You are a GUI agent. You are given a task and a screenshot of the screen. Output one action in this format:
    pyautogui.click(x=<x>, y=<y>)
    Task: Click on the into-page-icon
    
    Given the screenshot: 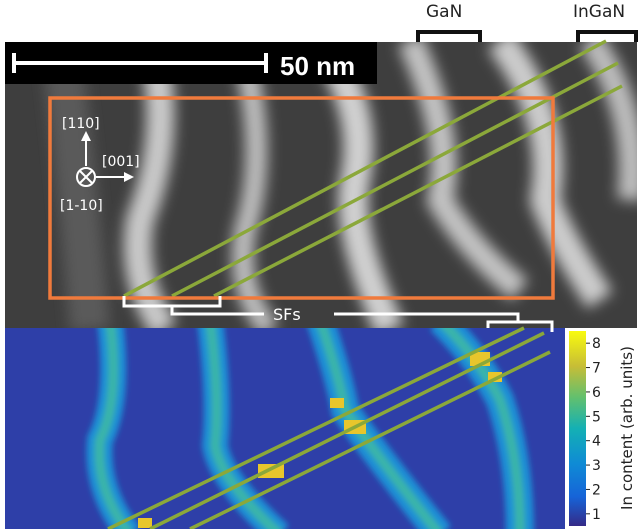 What is the action you would take?
    pyautogui.click(x=86, y=177)
    